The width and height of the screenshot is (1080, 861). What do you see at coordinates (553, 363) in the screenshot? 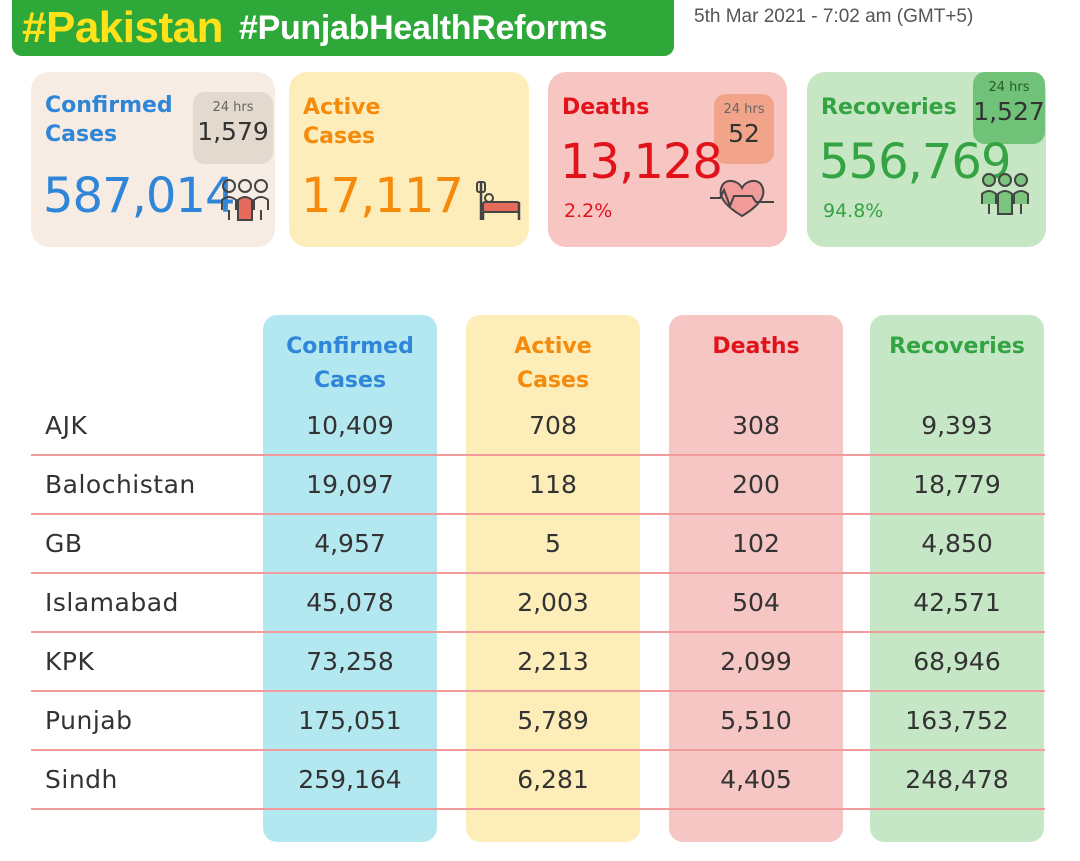
I see `column-header-active: Active Cases` at bounding box center [553, 363].